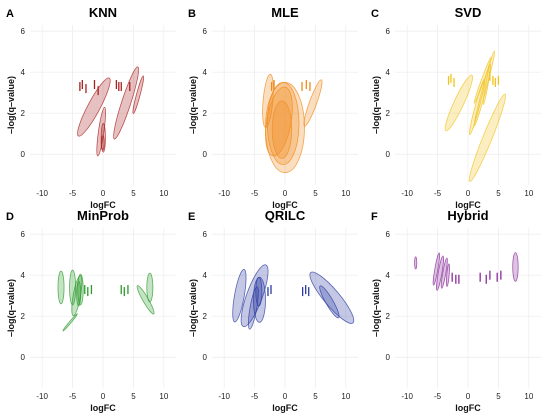 This screenshot has height=415, width=550. What do you see at coordinates (192, 14) in the screenshot?
I see `panel-letter: B` at bounding box center [192, 14].